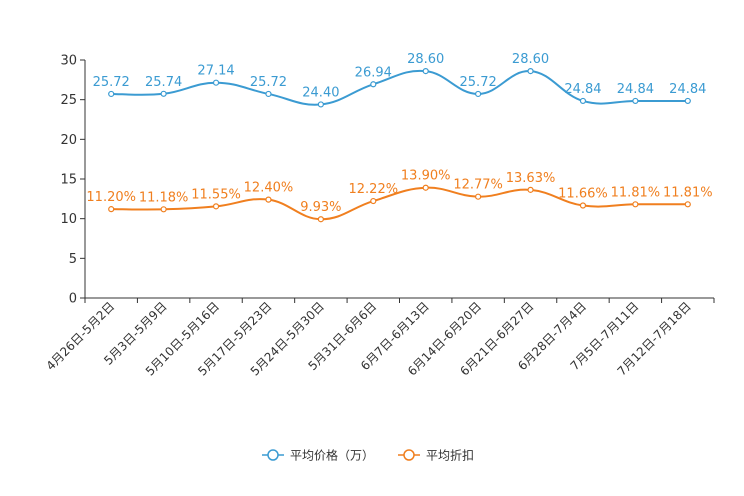 The height and width of the screenshot is (496, 744). I want to click on y-tick-label: 30, so click(68, 61).